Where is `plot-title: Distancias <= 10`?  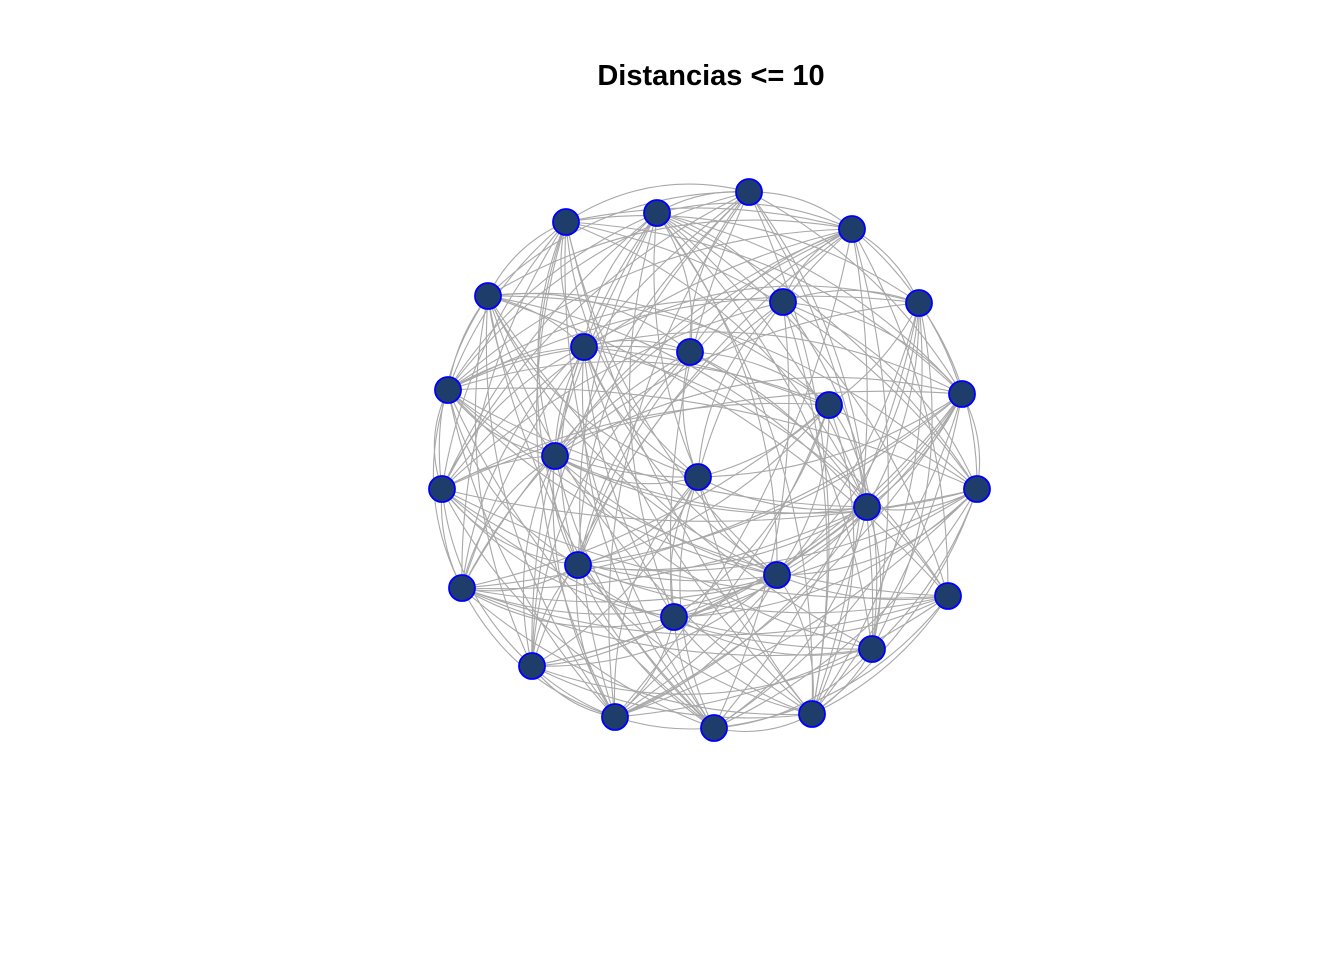
plot-title: Distancias <= 10 is located at coordinates (711, 76).